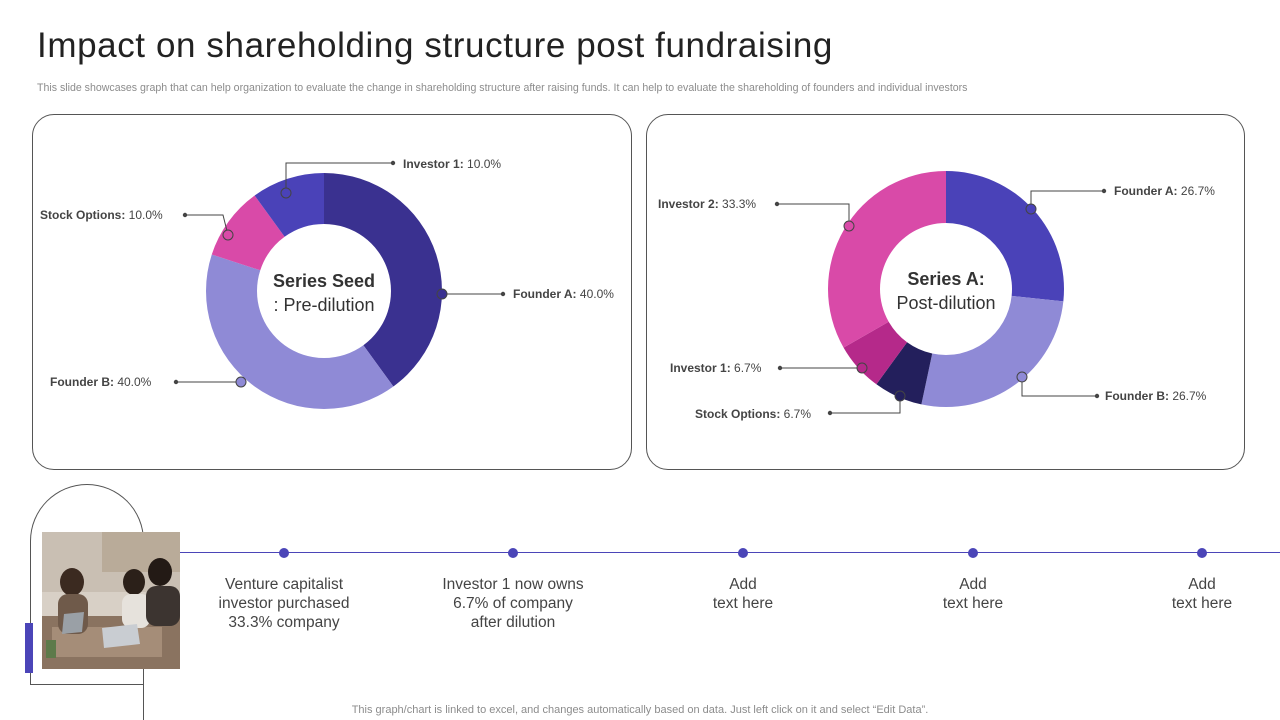  What do you see at coordinates (101, 215) in the screenshot?
I see `slice-label-stock-options: Stock Options: 10.0%` at bounding box center [101, 215].